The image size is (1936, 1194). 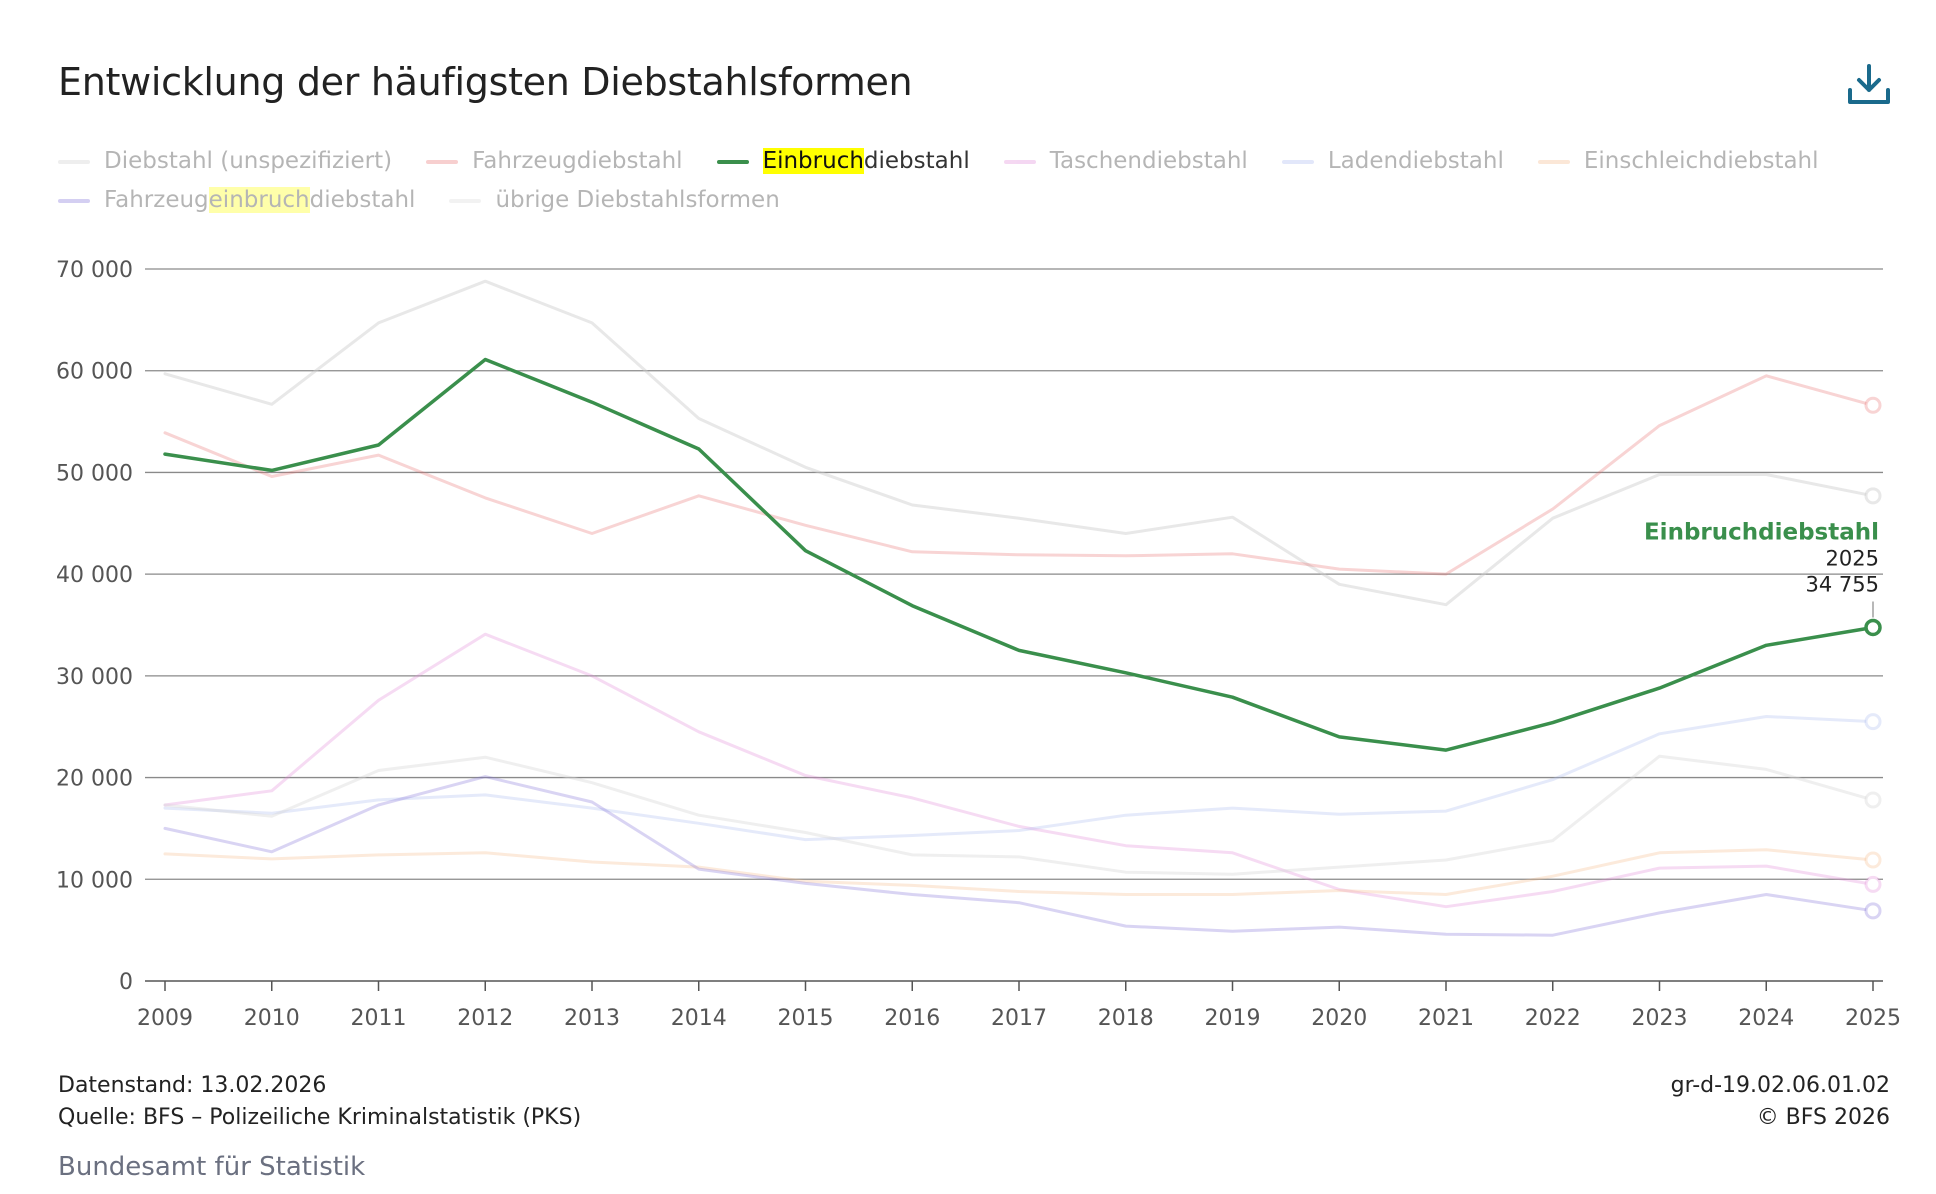 What do you see at coordinates (592, 1018) in the screenshot?
I see `x-tick-label: 2013` at bounding box center [592, 1018].